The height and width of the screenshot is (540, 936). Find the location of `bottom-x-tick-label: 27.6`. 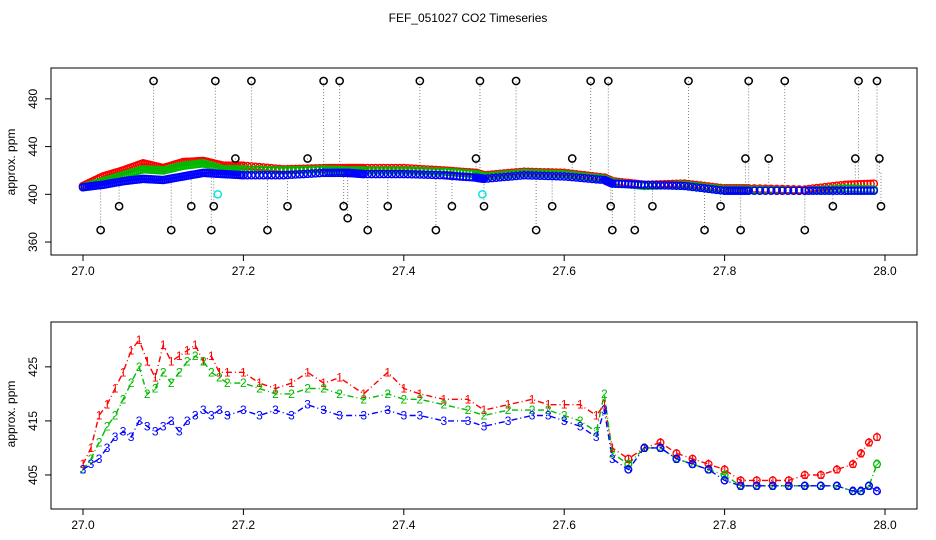

bottom-x-tick-label: 27.6 is located at coordinates (565, 525).